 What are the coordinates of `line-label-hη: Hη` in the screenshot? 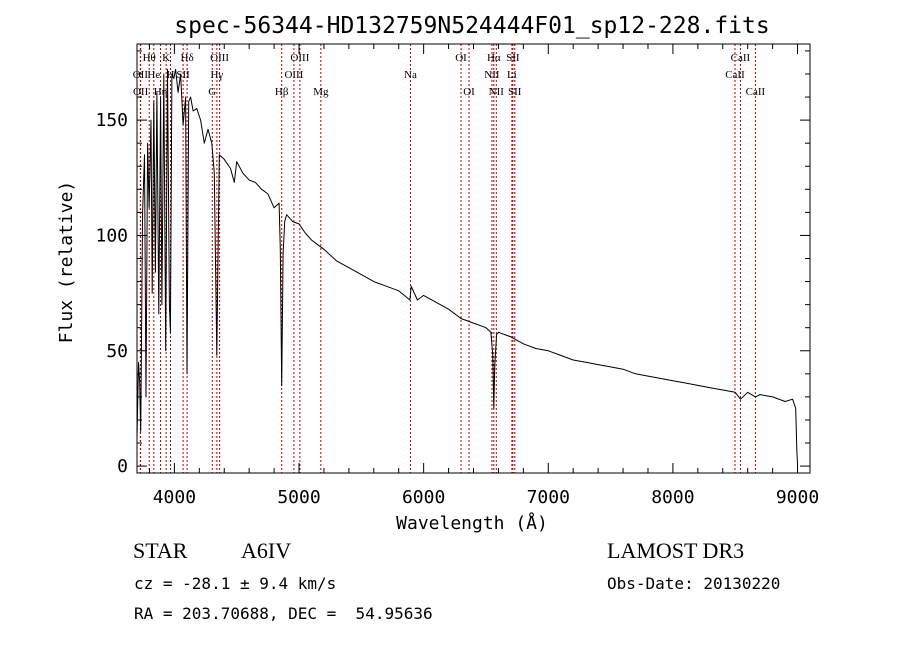 It's located at (161, 92).